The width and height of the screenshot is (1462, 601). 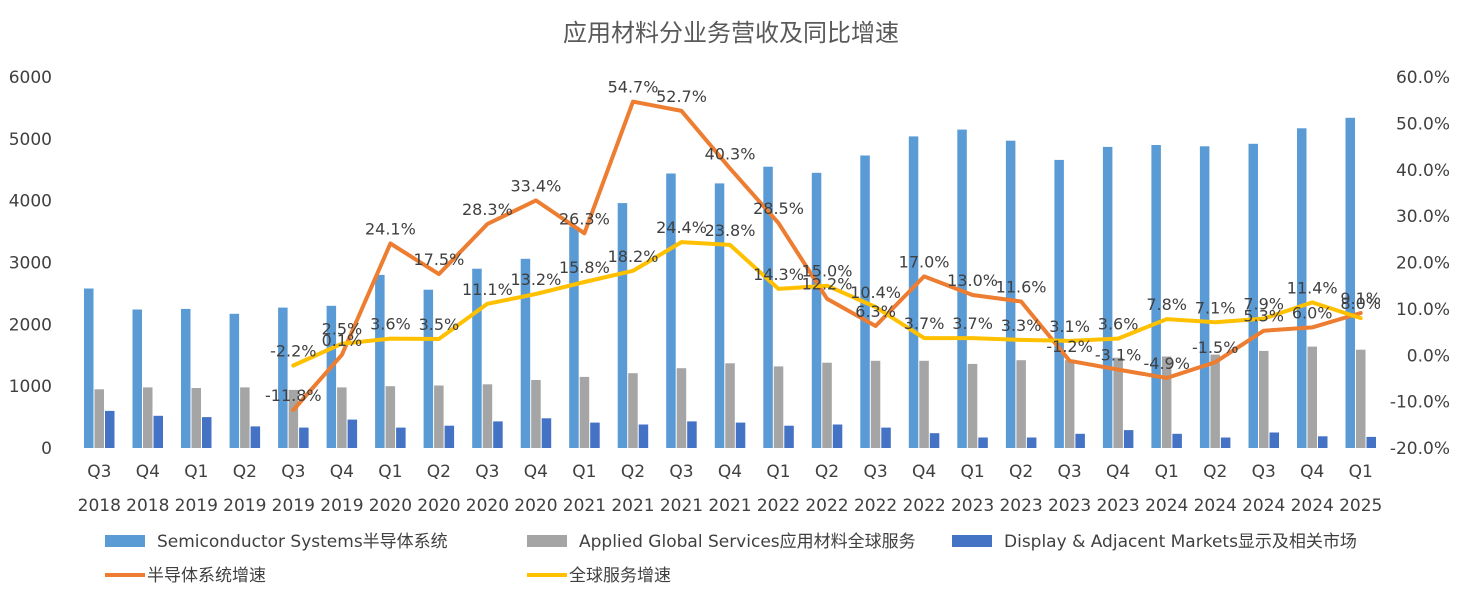 What do you see at coordinates (730, 230) in the screenshot?
I see `data-label-s2-14: 23.8%` at bounding box center [730, 230].